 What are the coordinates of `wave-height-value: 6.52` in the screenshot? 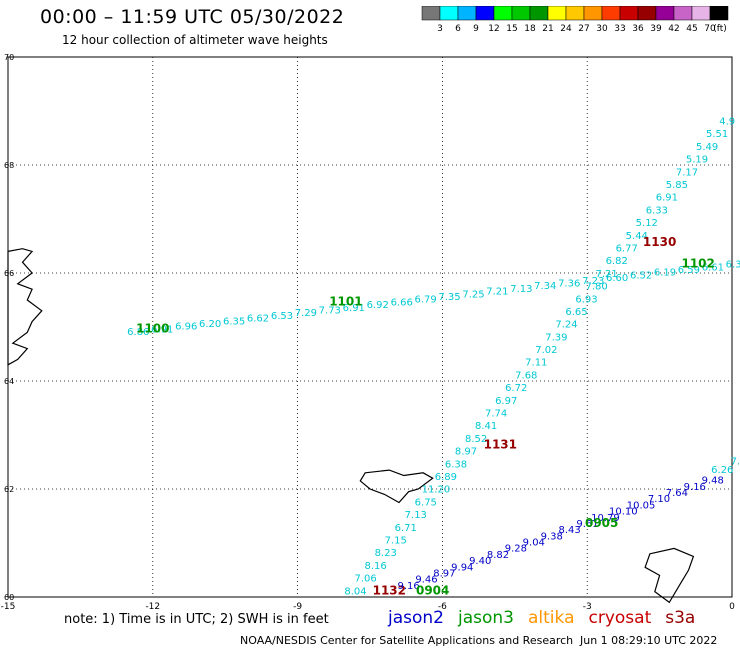 It's located at (641, 275).